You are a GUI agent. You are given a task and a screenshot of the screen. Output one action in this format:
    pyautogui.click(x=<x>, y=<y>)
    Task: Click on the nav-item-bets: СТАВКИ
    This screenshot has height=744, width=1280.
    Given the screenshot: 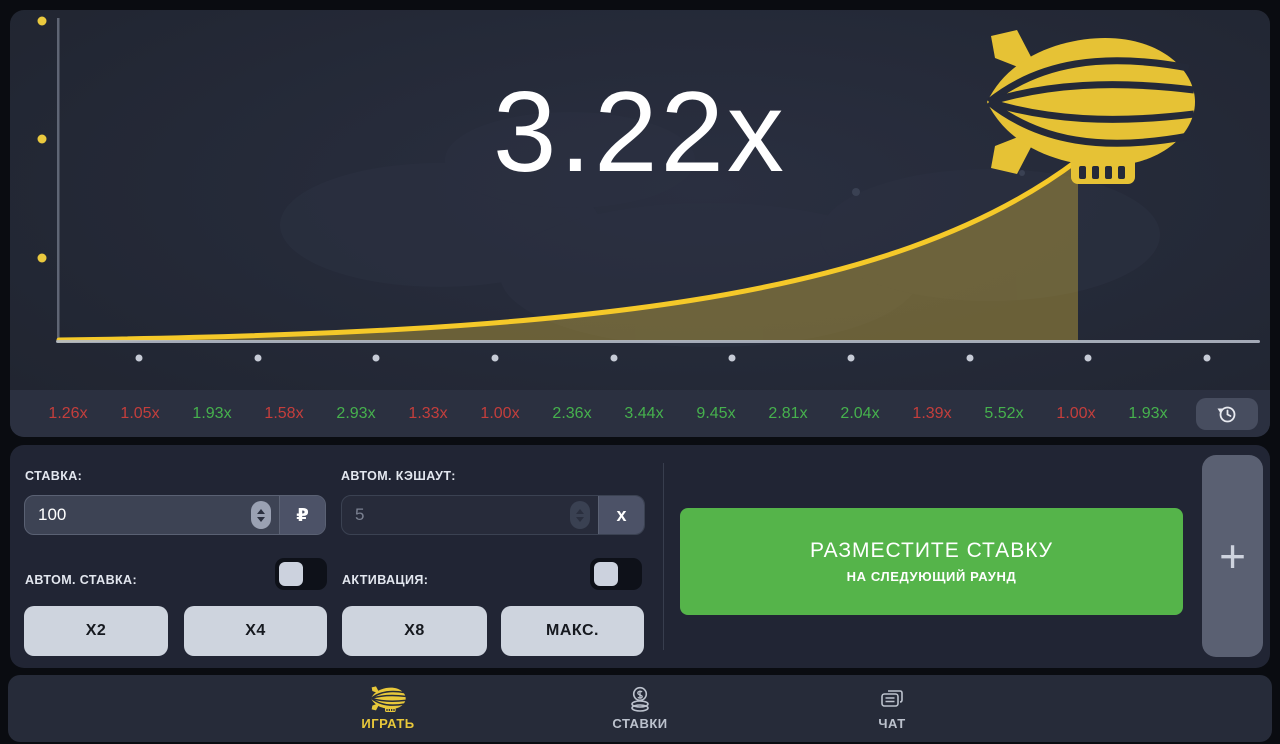 What is the action you would take?
    pyautogui.click(x=640, y=708)
    